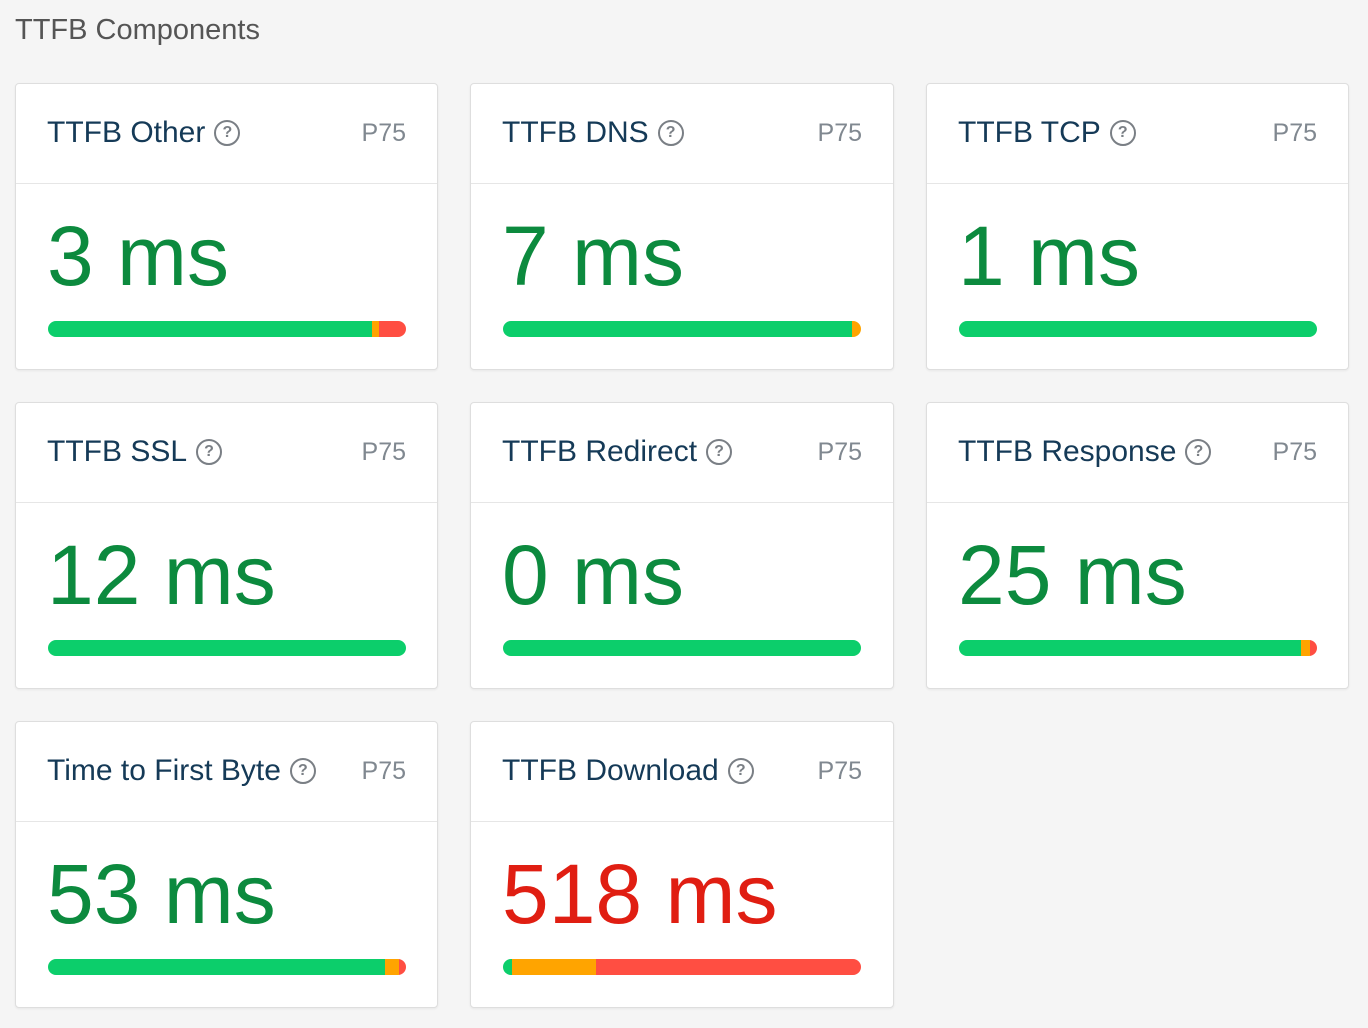  I want to click on card-header: TTFB Response ? P75, so click(1137, 453).